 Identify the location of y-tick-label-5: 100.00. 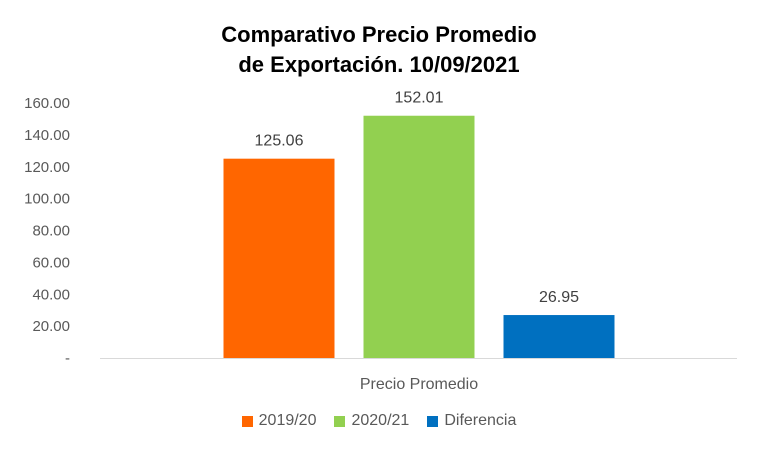
(47, 199).